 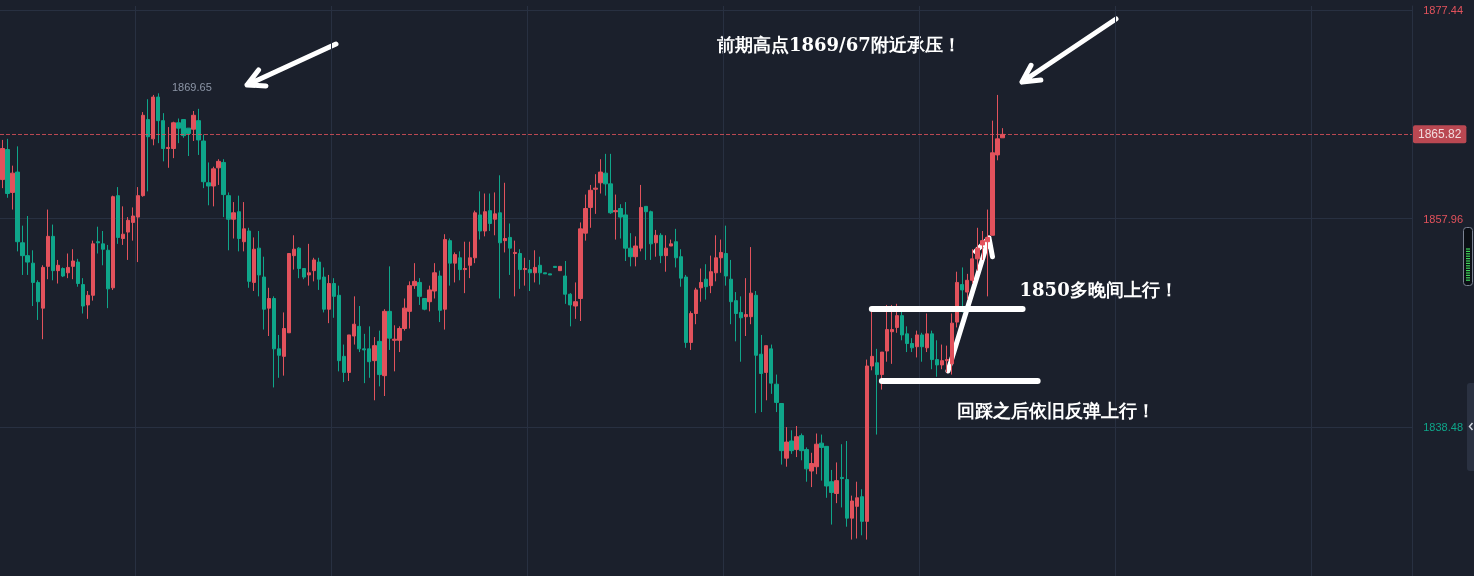 I want to click on ref-line-label: 1865.82, so click(x=1440, y=134).